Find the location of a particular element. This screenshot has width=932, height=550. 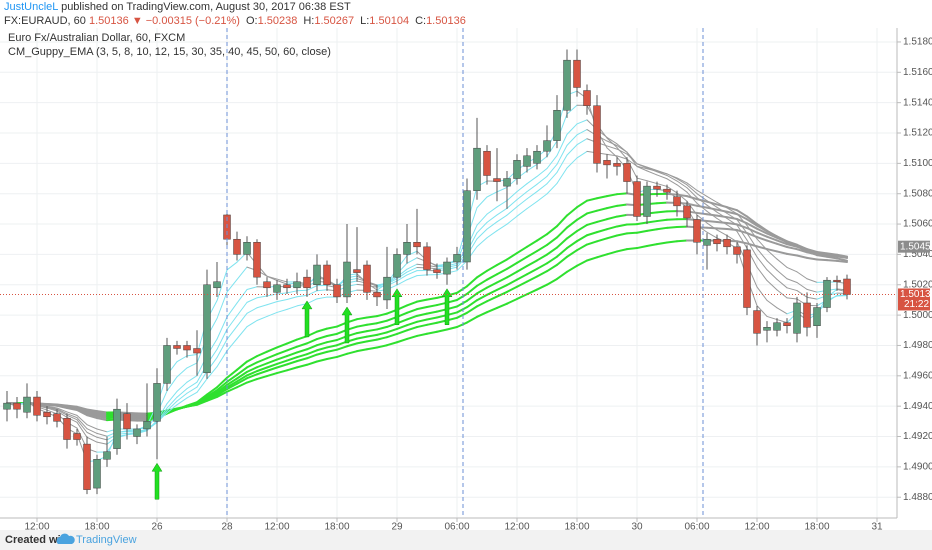

signal-arrow is located at coordinates (307, 319).